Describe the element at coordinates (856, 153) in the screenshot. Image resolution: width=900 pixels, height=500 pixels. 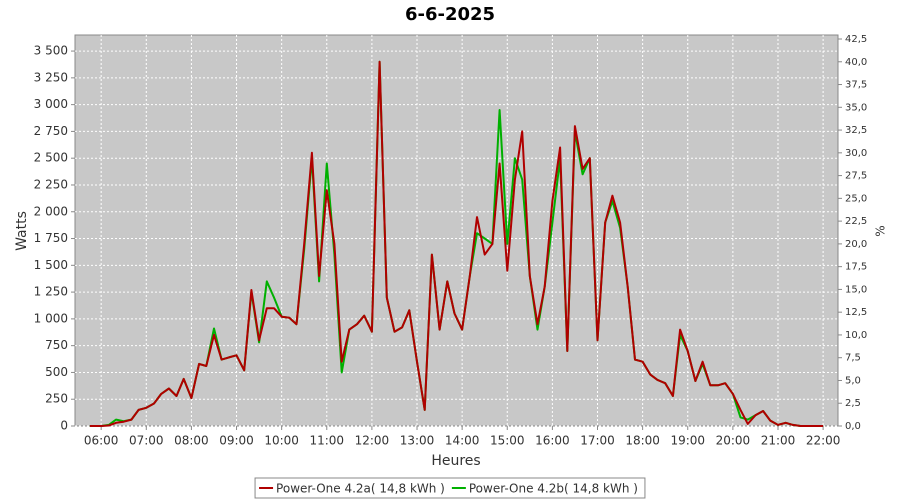
I see `y2-tick-label: 30,0` at that location.